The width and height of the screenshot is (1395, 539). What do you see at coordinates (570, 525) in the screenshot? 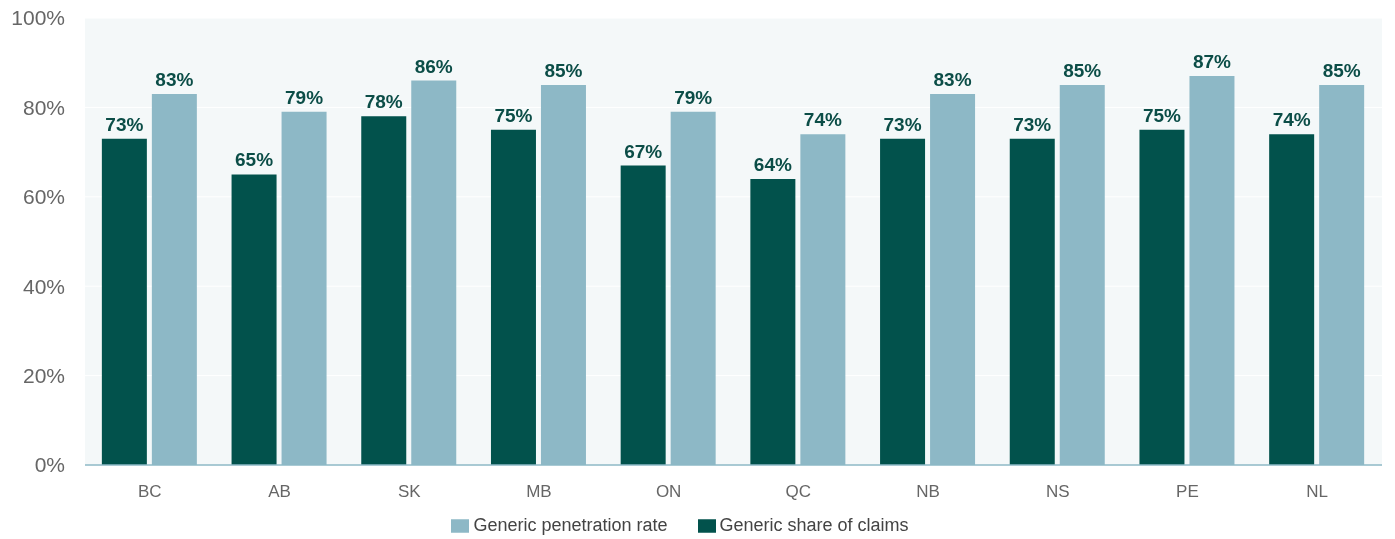
I see `legend-label: Generic penetration rate` at bounding box center [570, 525].